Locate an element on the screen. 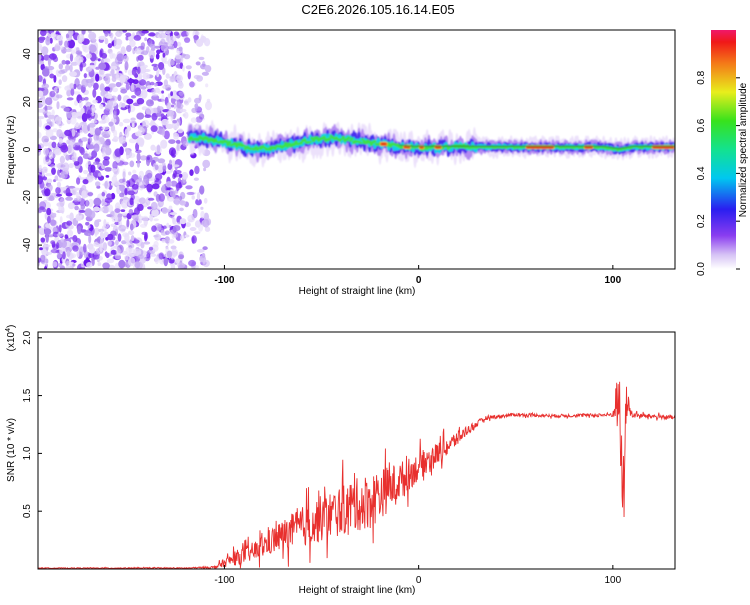 Image resolution: width=750 pixels, height=605 pixels. y-tick-label: 1.0 is located at coordinates (27, 453).